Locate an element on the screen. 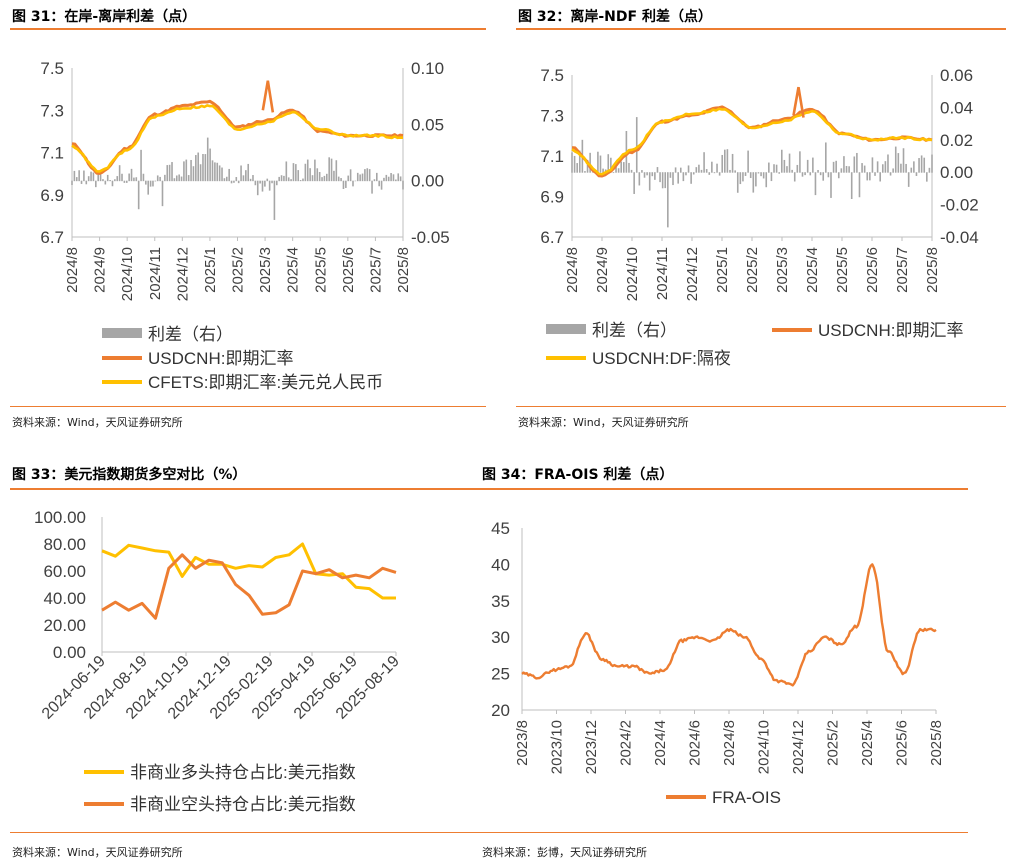  y2-tick-label: 0.05 is located at coordinates (427, 124).